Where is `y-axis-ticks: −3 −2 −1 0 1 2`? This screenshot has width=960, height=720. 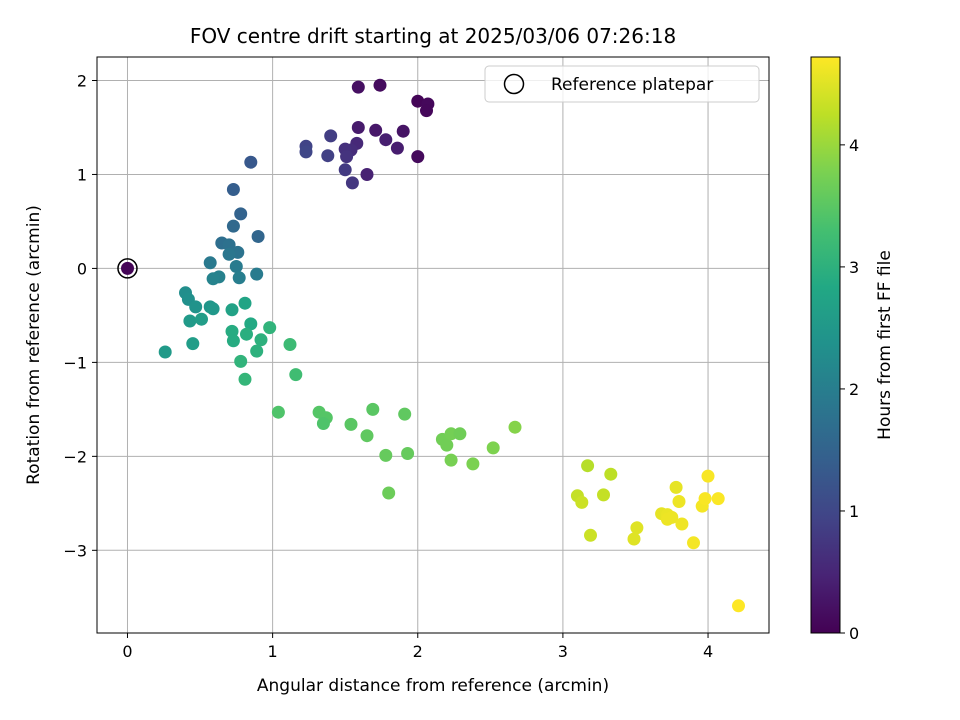
y-axis-ticks: −3 −2 −1 0 1 2 is located at coordinates (80, 315).